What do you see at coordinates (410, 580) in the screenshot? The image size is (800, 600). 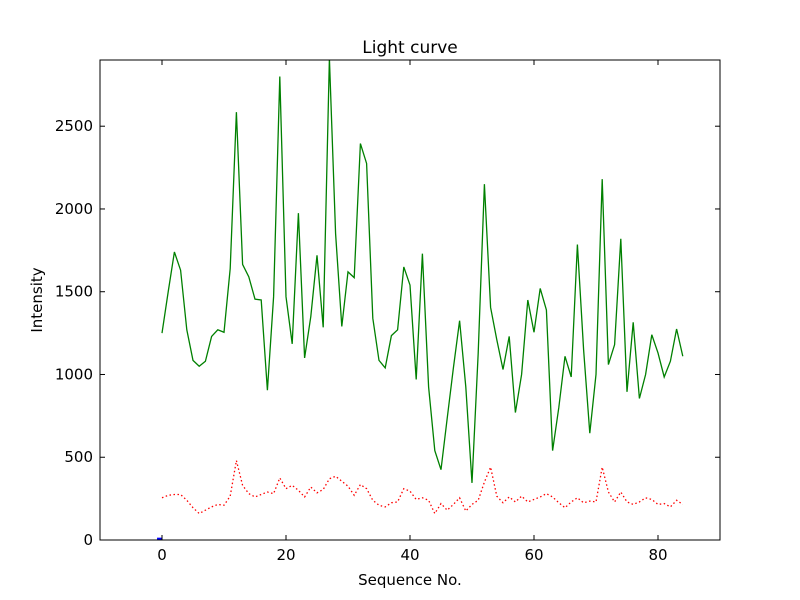 I see `x-axis-label: Sequence No.` at bounding box center [410, 580].